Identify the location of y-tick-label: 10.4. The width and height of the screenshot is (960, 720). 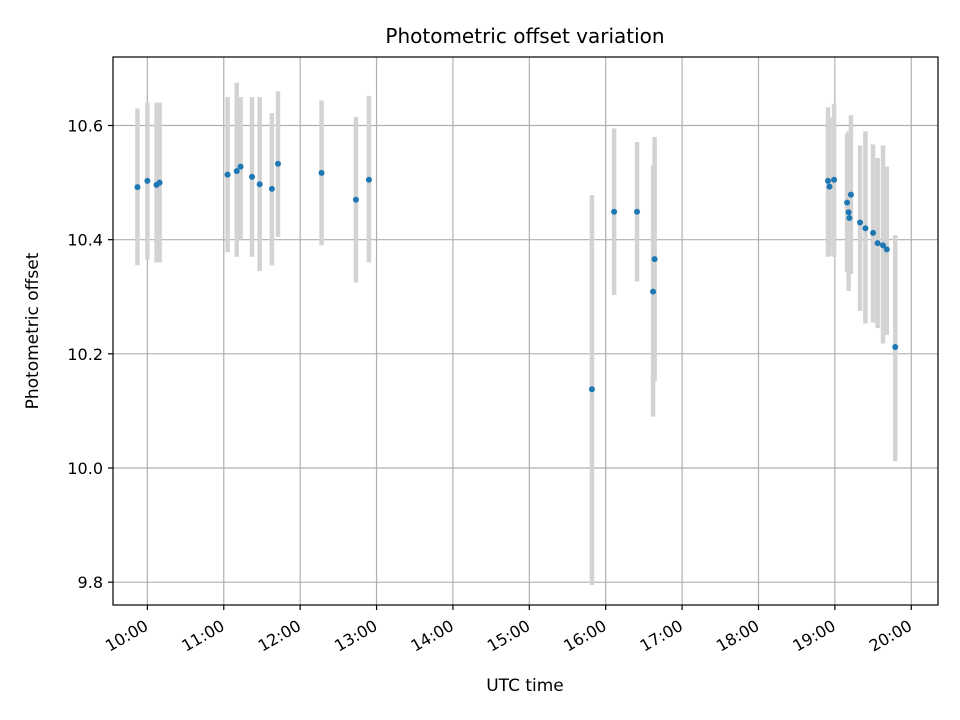
(85, 240).